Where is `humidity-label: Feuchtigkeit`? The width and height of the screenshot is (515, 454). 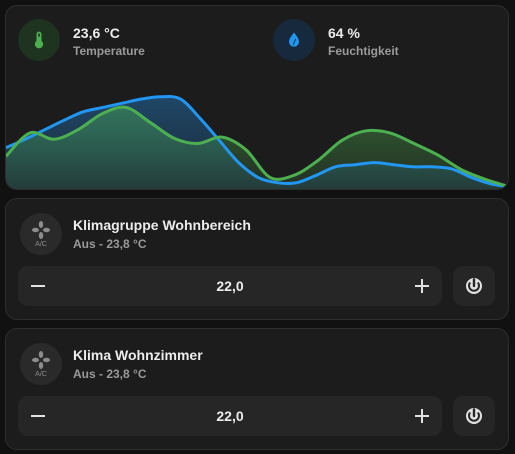 humidity-label: Feuchtigkeit is located at coordinates (363, 51).